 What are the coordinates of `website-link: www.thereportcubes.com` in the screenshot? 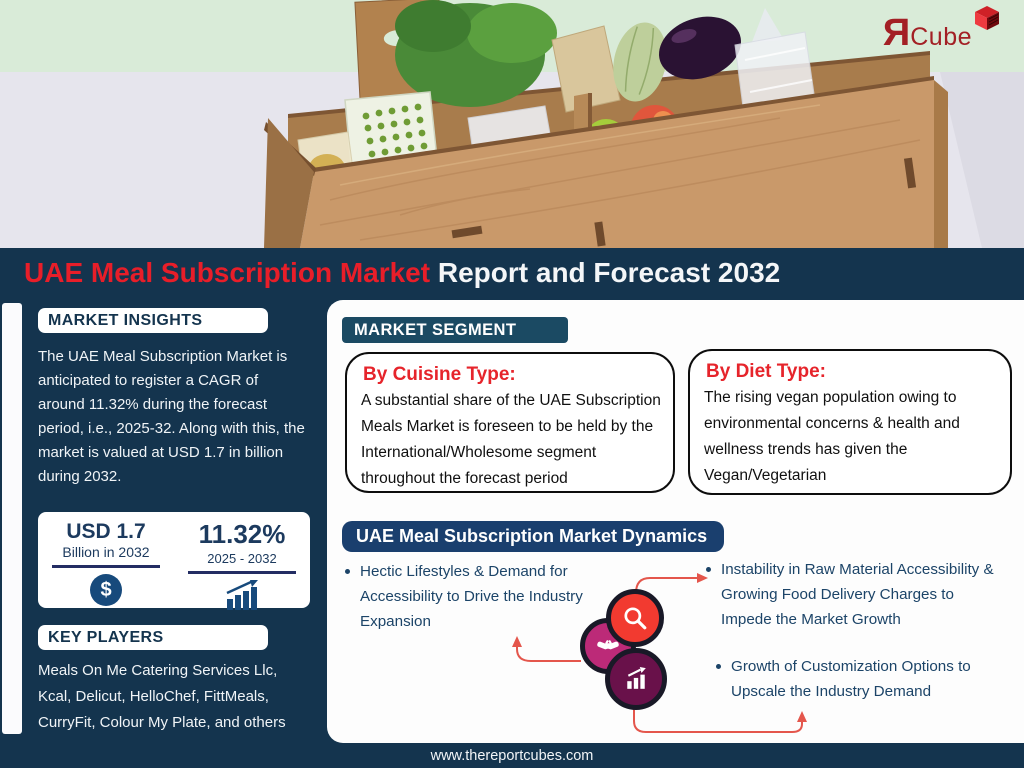 It's located at (512, 756).